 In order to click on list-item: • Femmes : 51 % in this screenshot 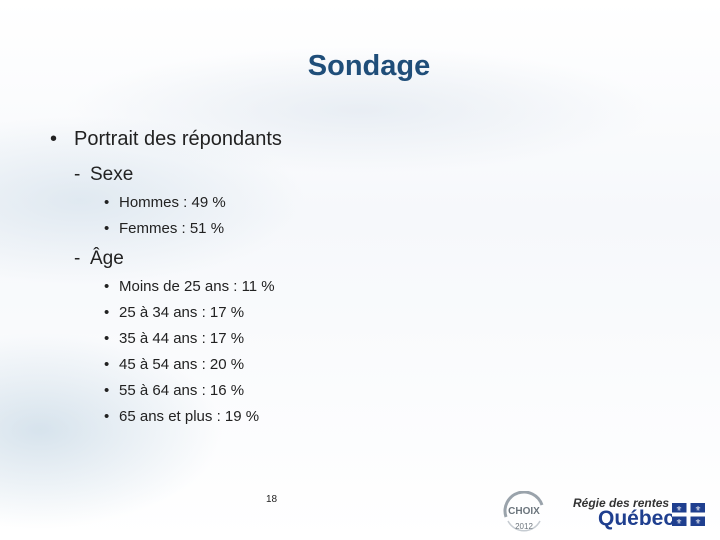, I will do `click(164, 228)`.